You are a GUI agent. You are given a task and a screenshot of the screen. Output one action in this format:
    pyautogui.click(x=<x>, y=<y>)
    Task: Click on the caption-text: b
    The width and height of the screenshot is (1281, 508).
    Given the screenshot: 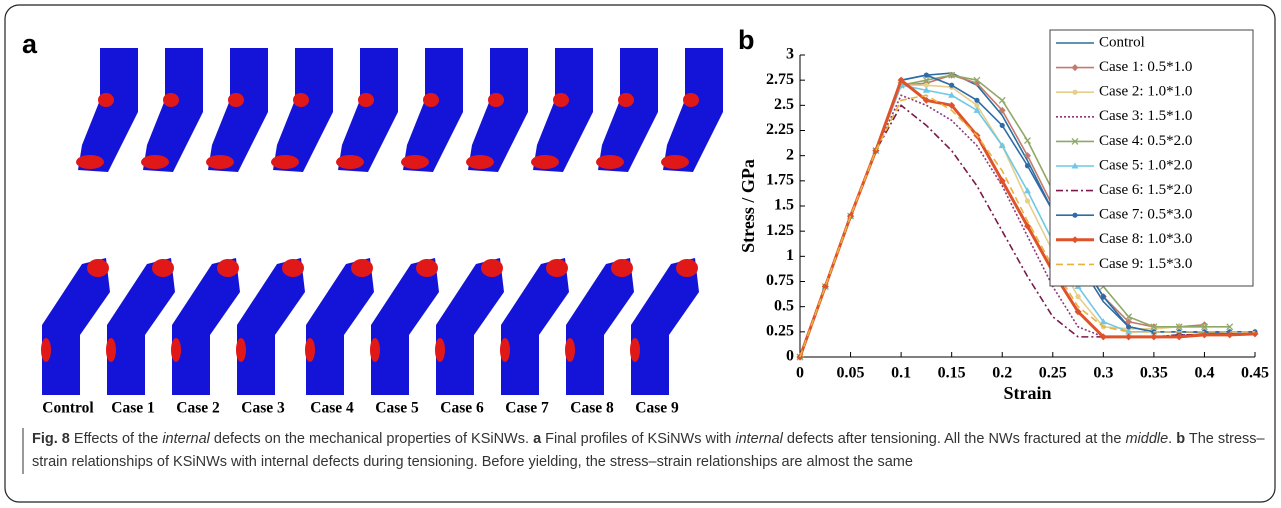 What is the action you would take?
    pyautogui.click(x=1181, y=439)
    